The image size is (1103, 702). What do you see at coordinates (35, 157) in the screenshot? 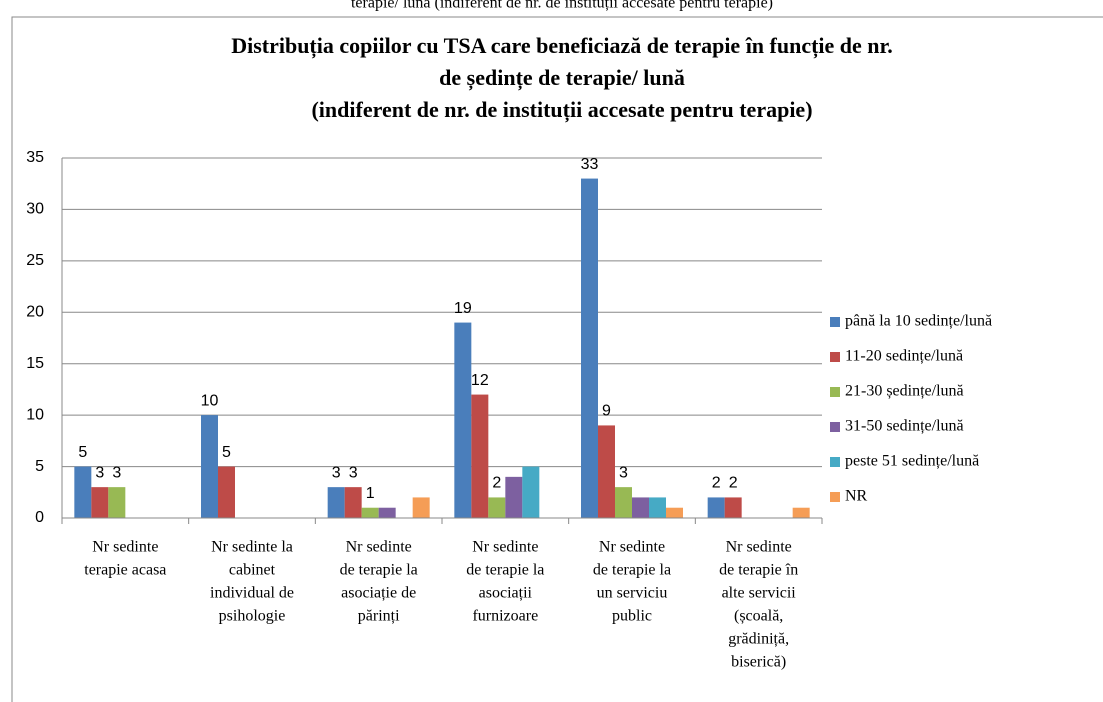
I see `y-tick-label: 35` at bounding box center [35, 157].